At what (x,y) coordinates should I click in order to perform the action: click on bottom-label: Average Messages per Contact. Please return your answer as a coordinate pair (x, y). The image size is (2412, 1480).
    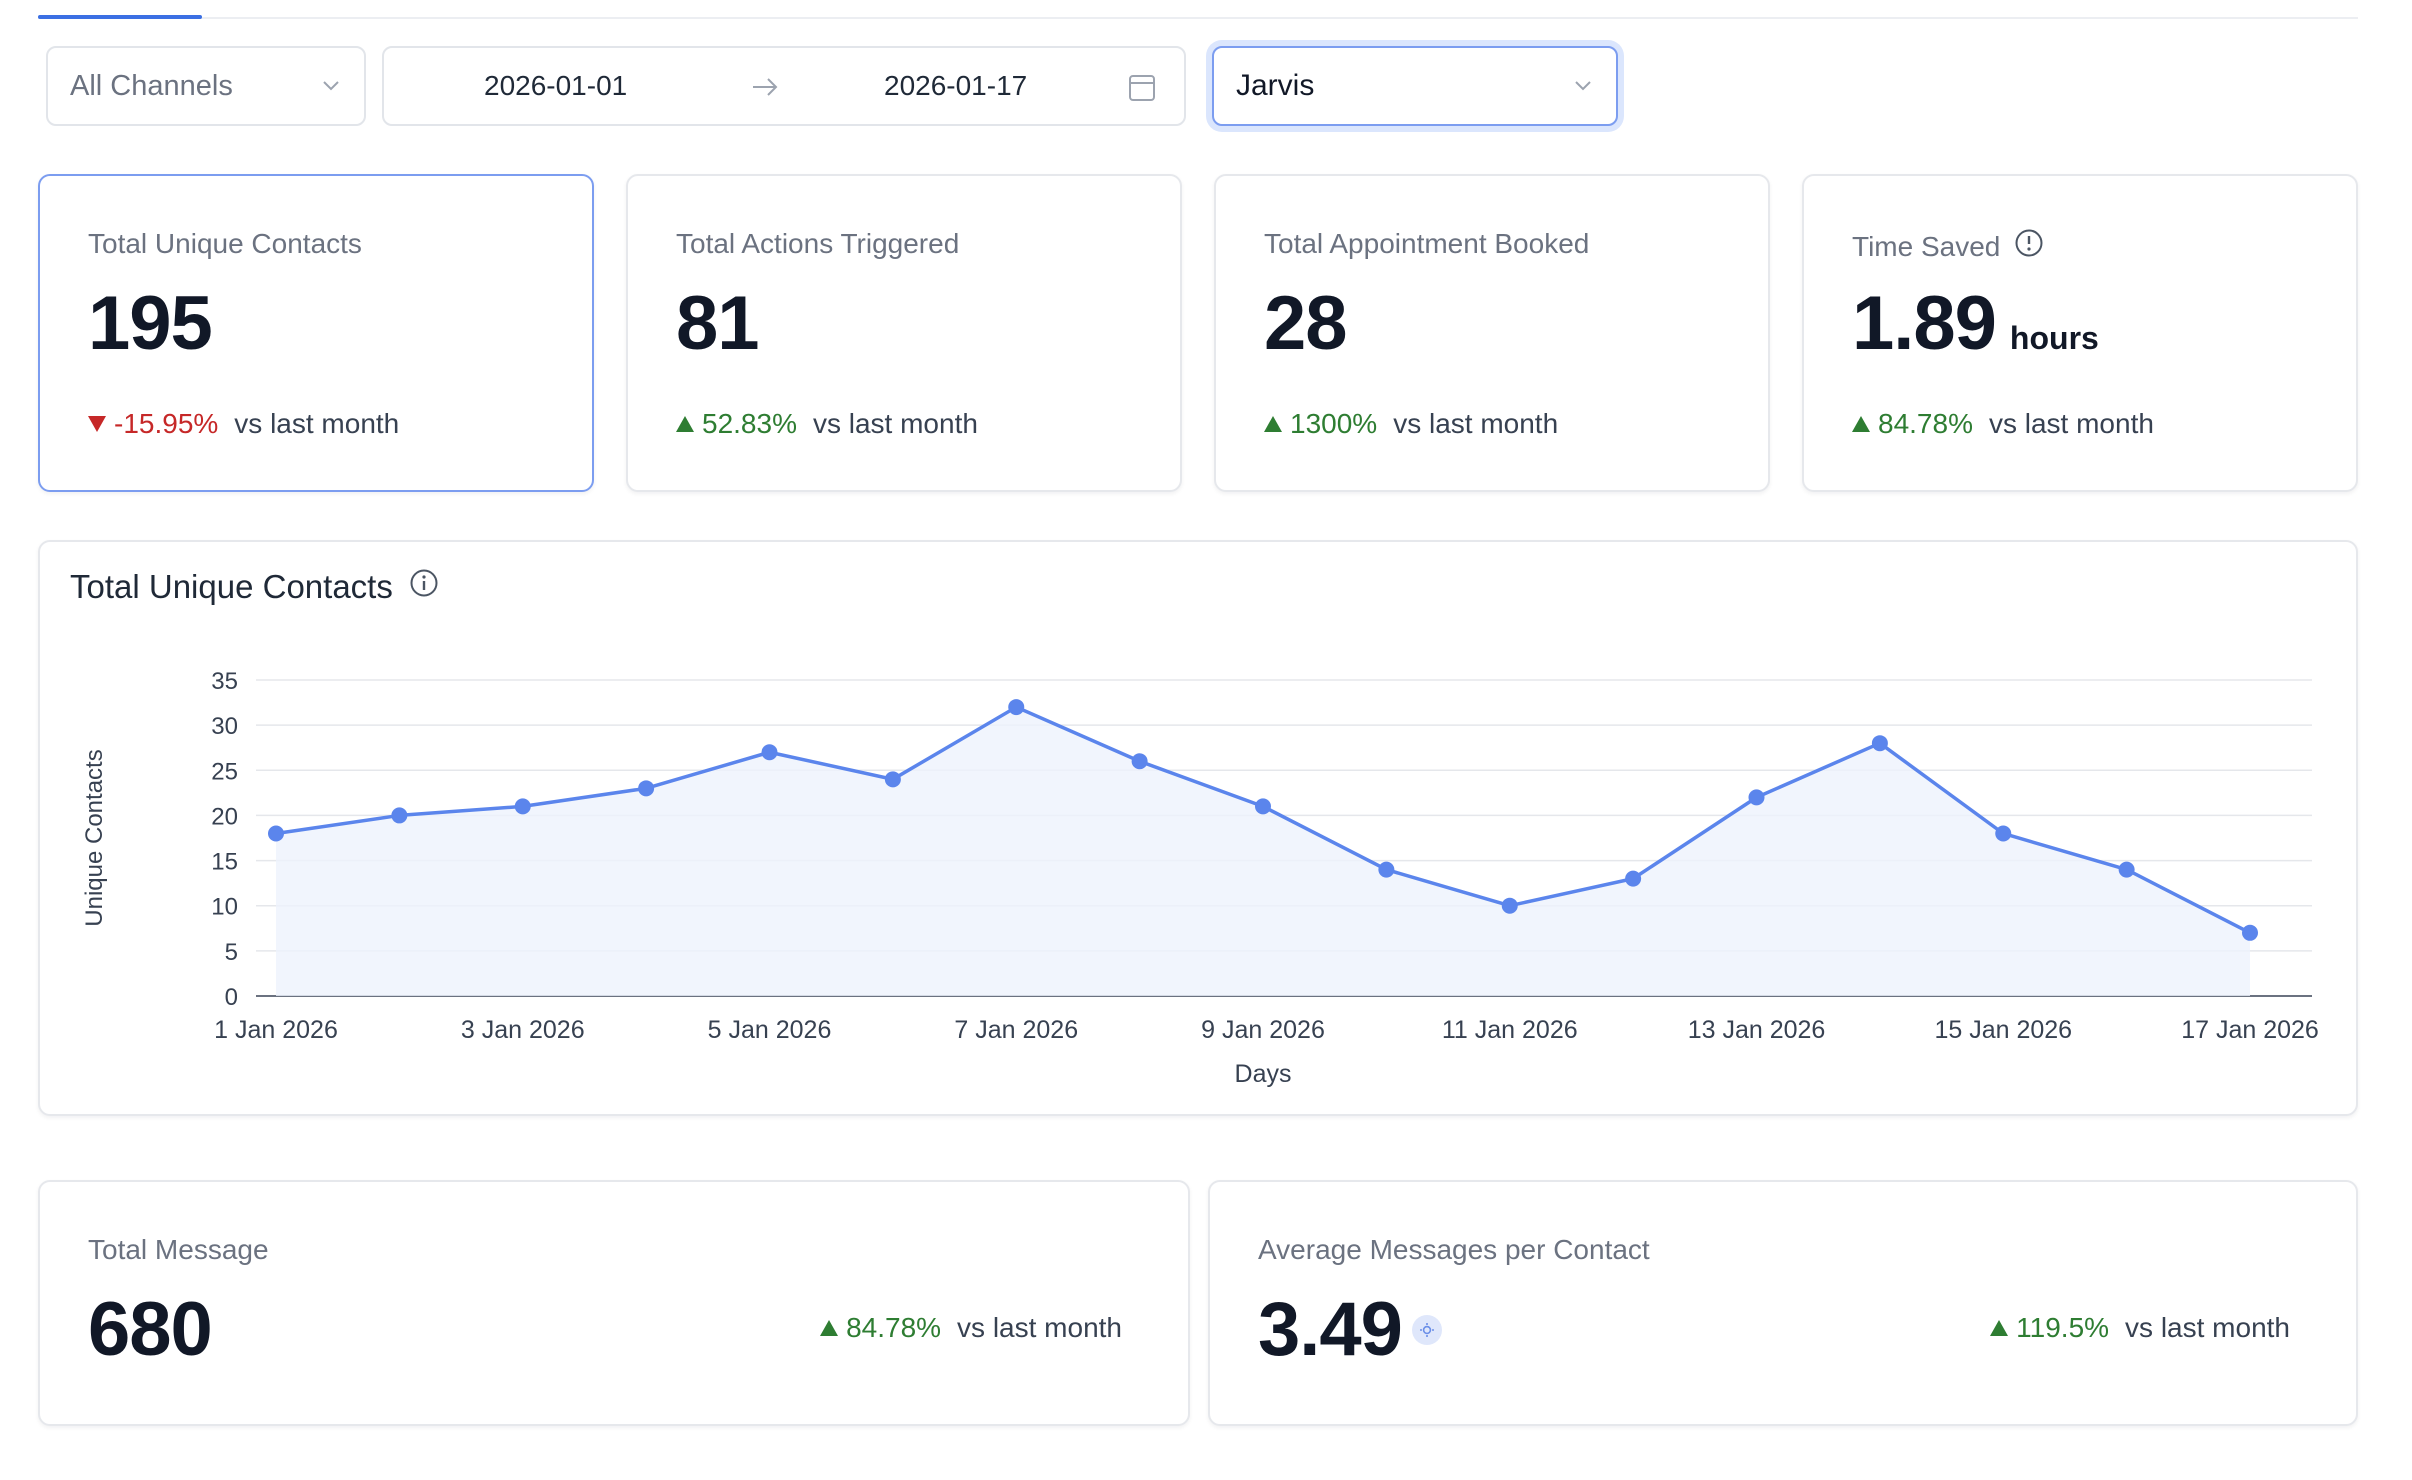
    Looking at the image, I should click on (1454, 1249).